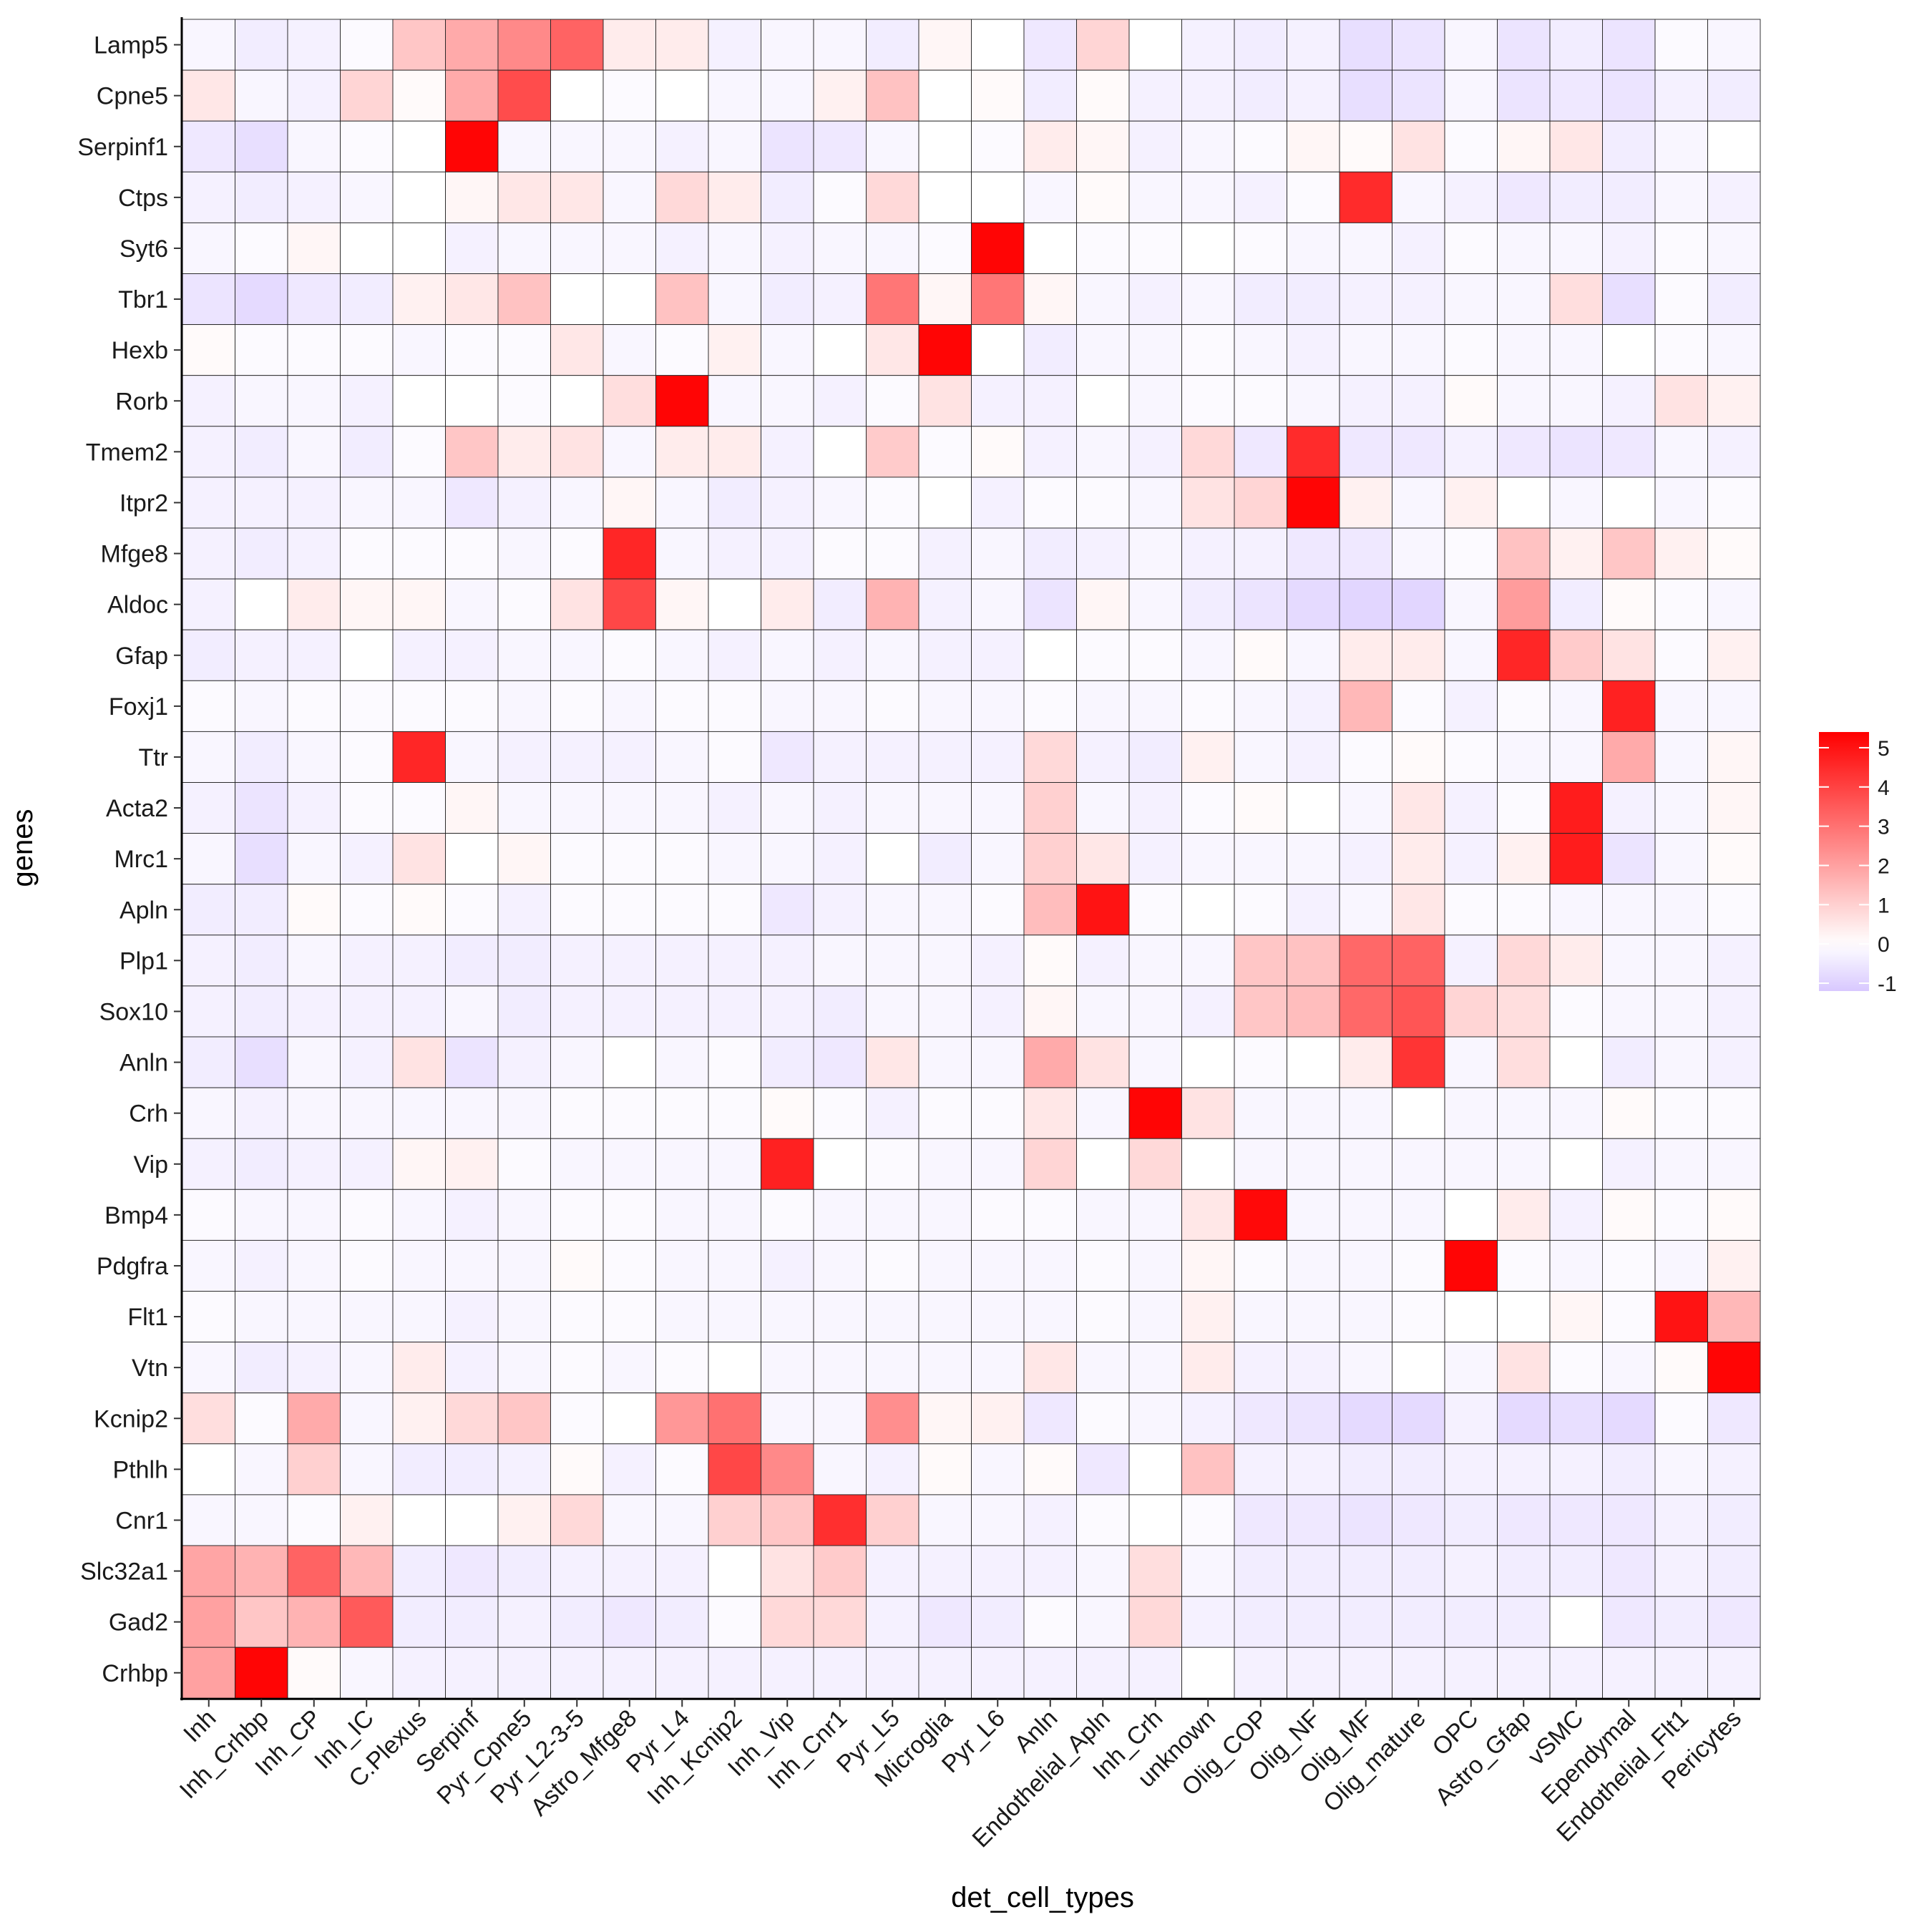 The image size is (1932, 1932). I want to click on y-tick-label: Plp1, so click(143, 961).